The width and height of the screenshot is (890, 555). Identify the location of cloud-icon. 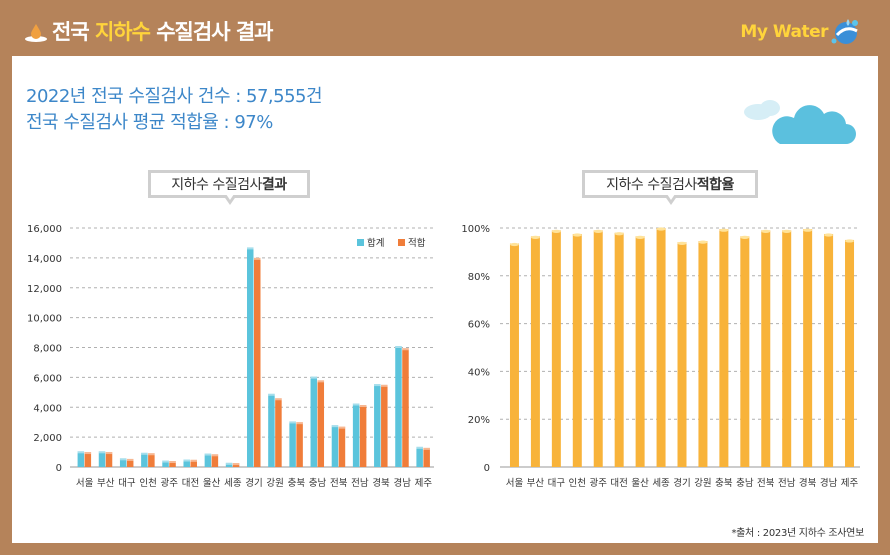
(800, 122).